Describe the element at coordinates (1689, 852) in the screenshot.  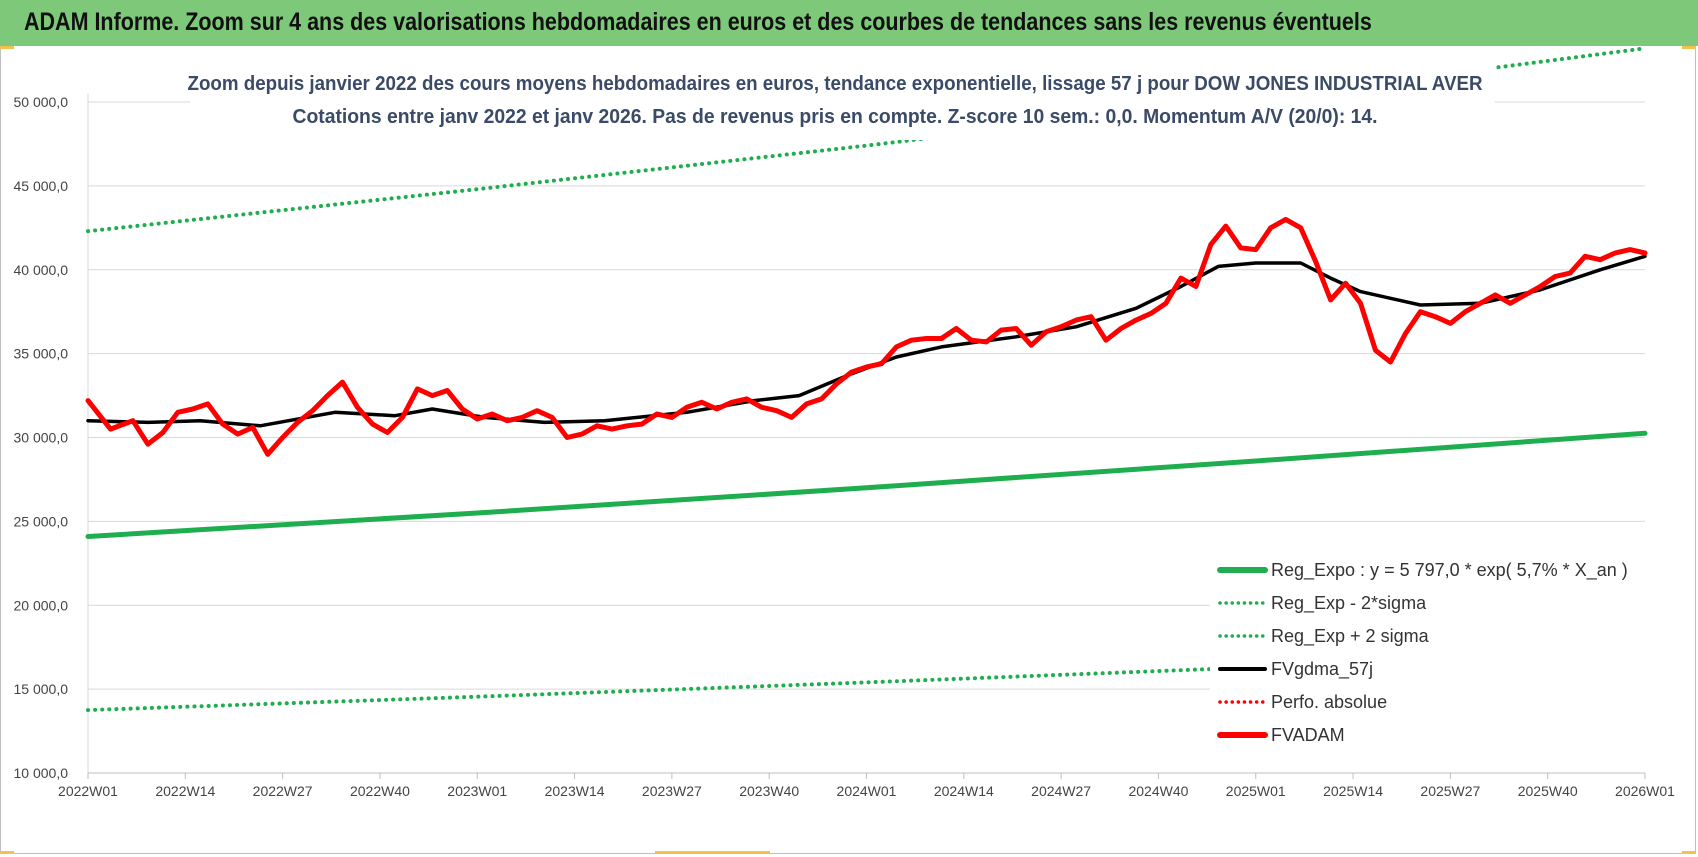
I see `frame-corner-bottom-right` at that location.